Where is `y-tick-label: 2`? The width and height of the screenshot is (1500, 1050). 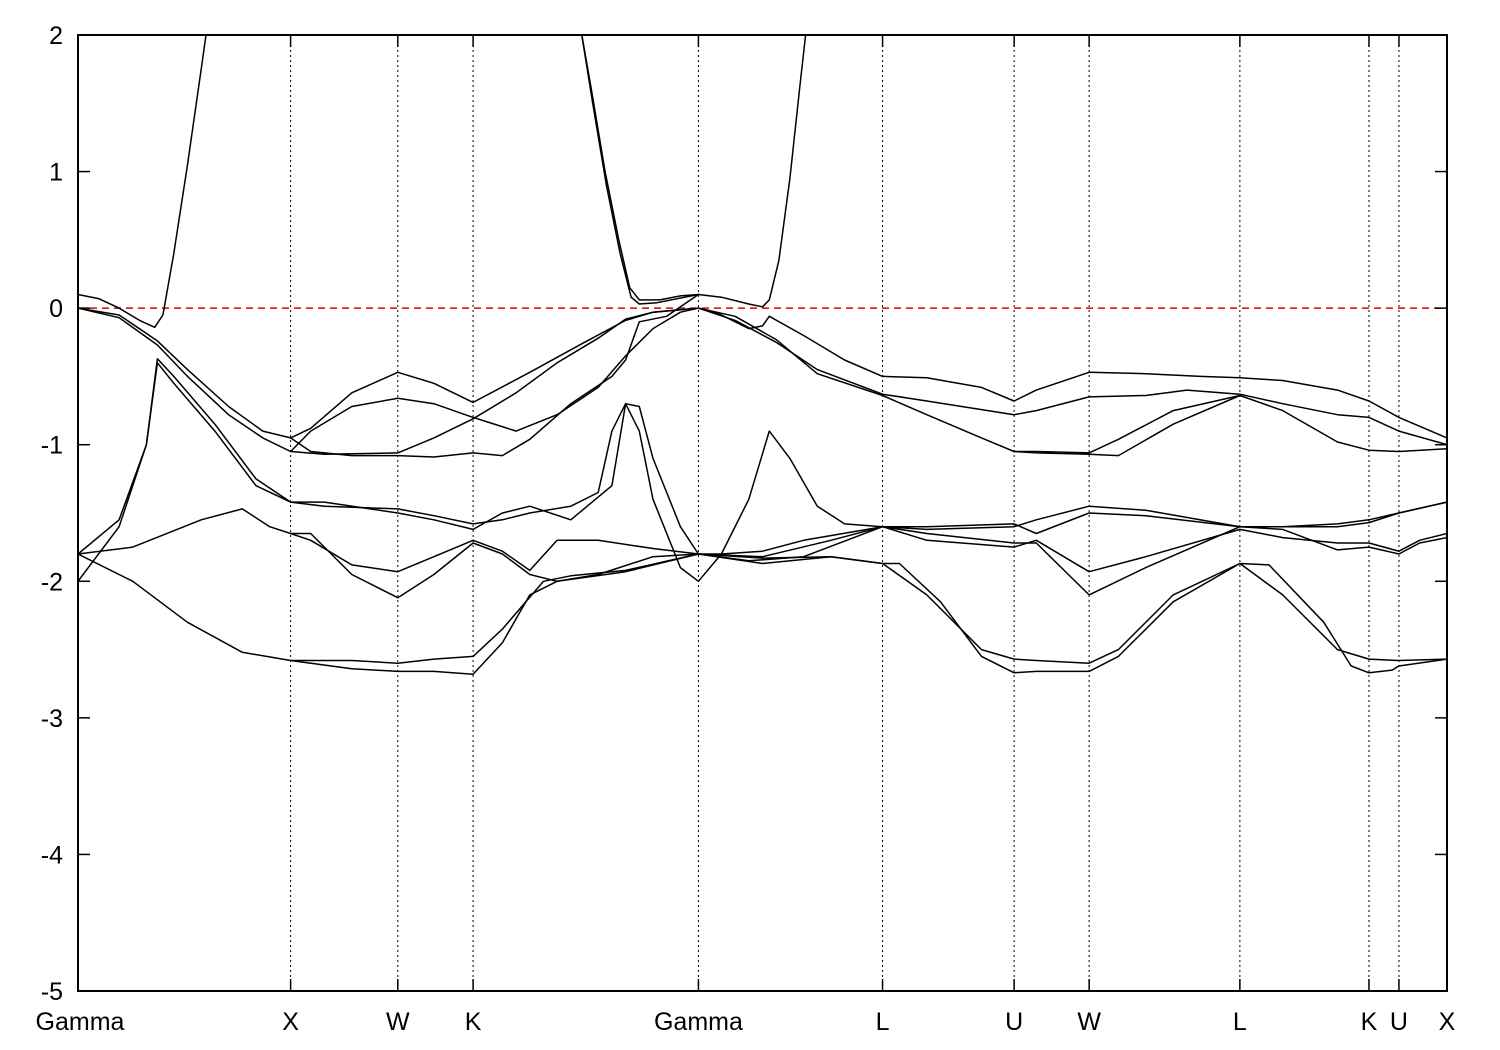 y-tick-label: 2 is located at coordinates (56, 36).